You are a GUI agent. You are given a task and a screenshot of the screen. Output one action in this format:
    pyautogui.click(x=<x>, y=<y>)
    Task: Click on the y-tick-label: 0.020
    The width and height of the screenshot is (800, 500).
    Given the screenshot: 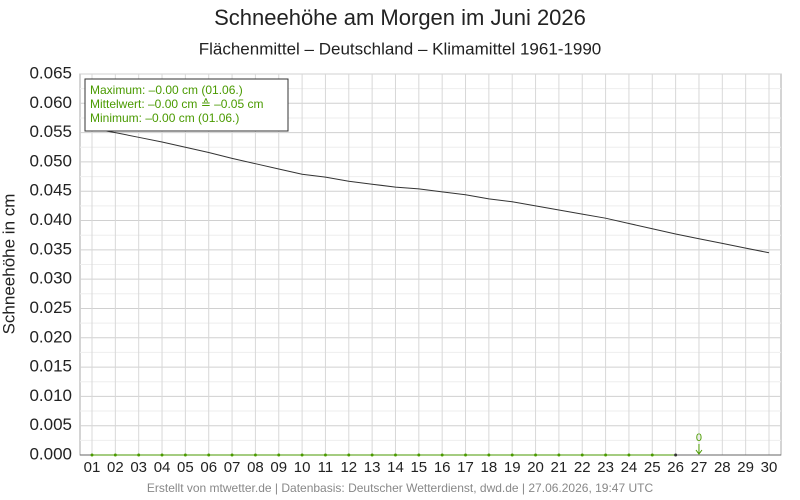 What is the action you would take?
    pyautogui.click(x=50, y=336)
    